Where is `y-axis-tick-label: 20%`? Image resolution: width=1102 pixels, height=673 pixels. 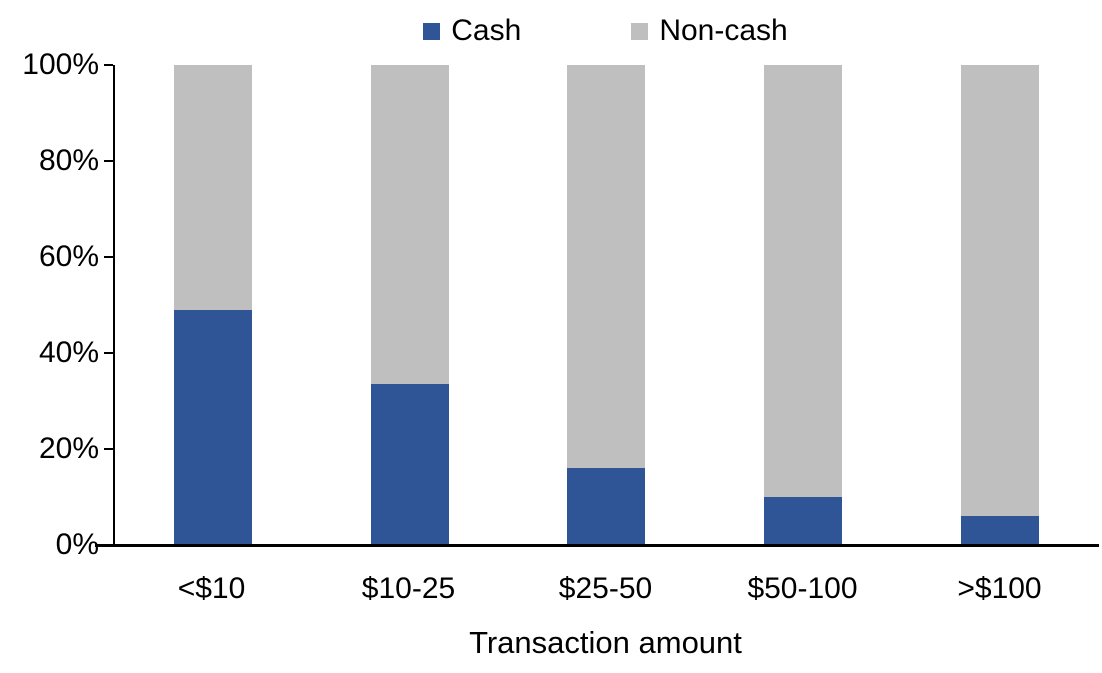
y-axis-tick-label: 20% is located at coordinates (68, 448).